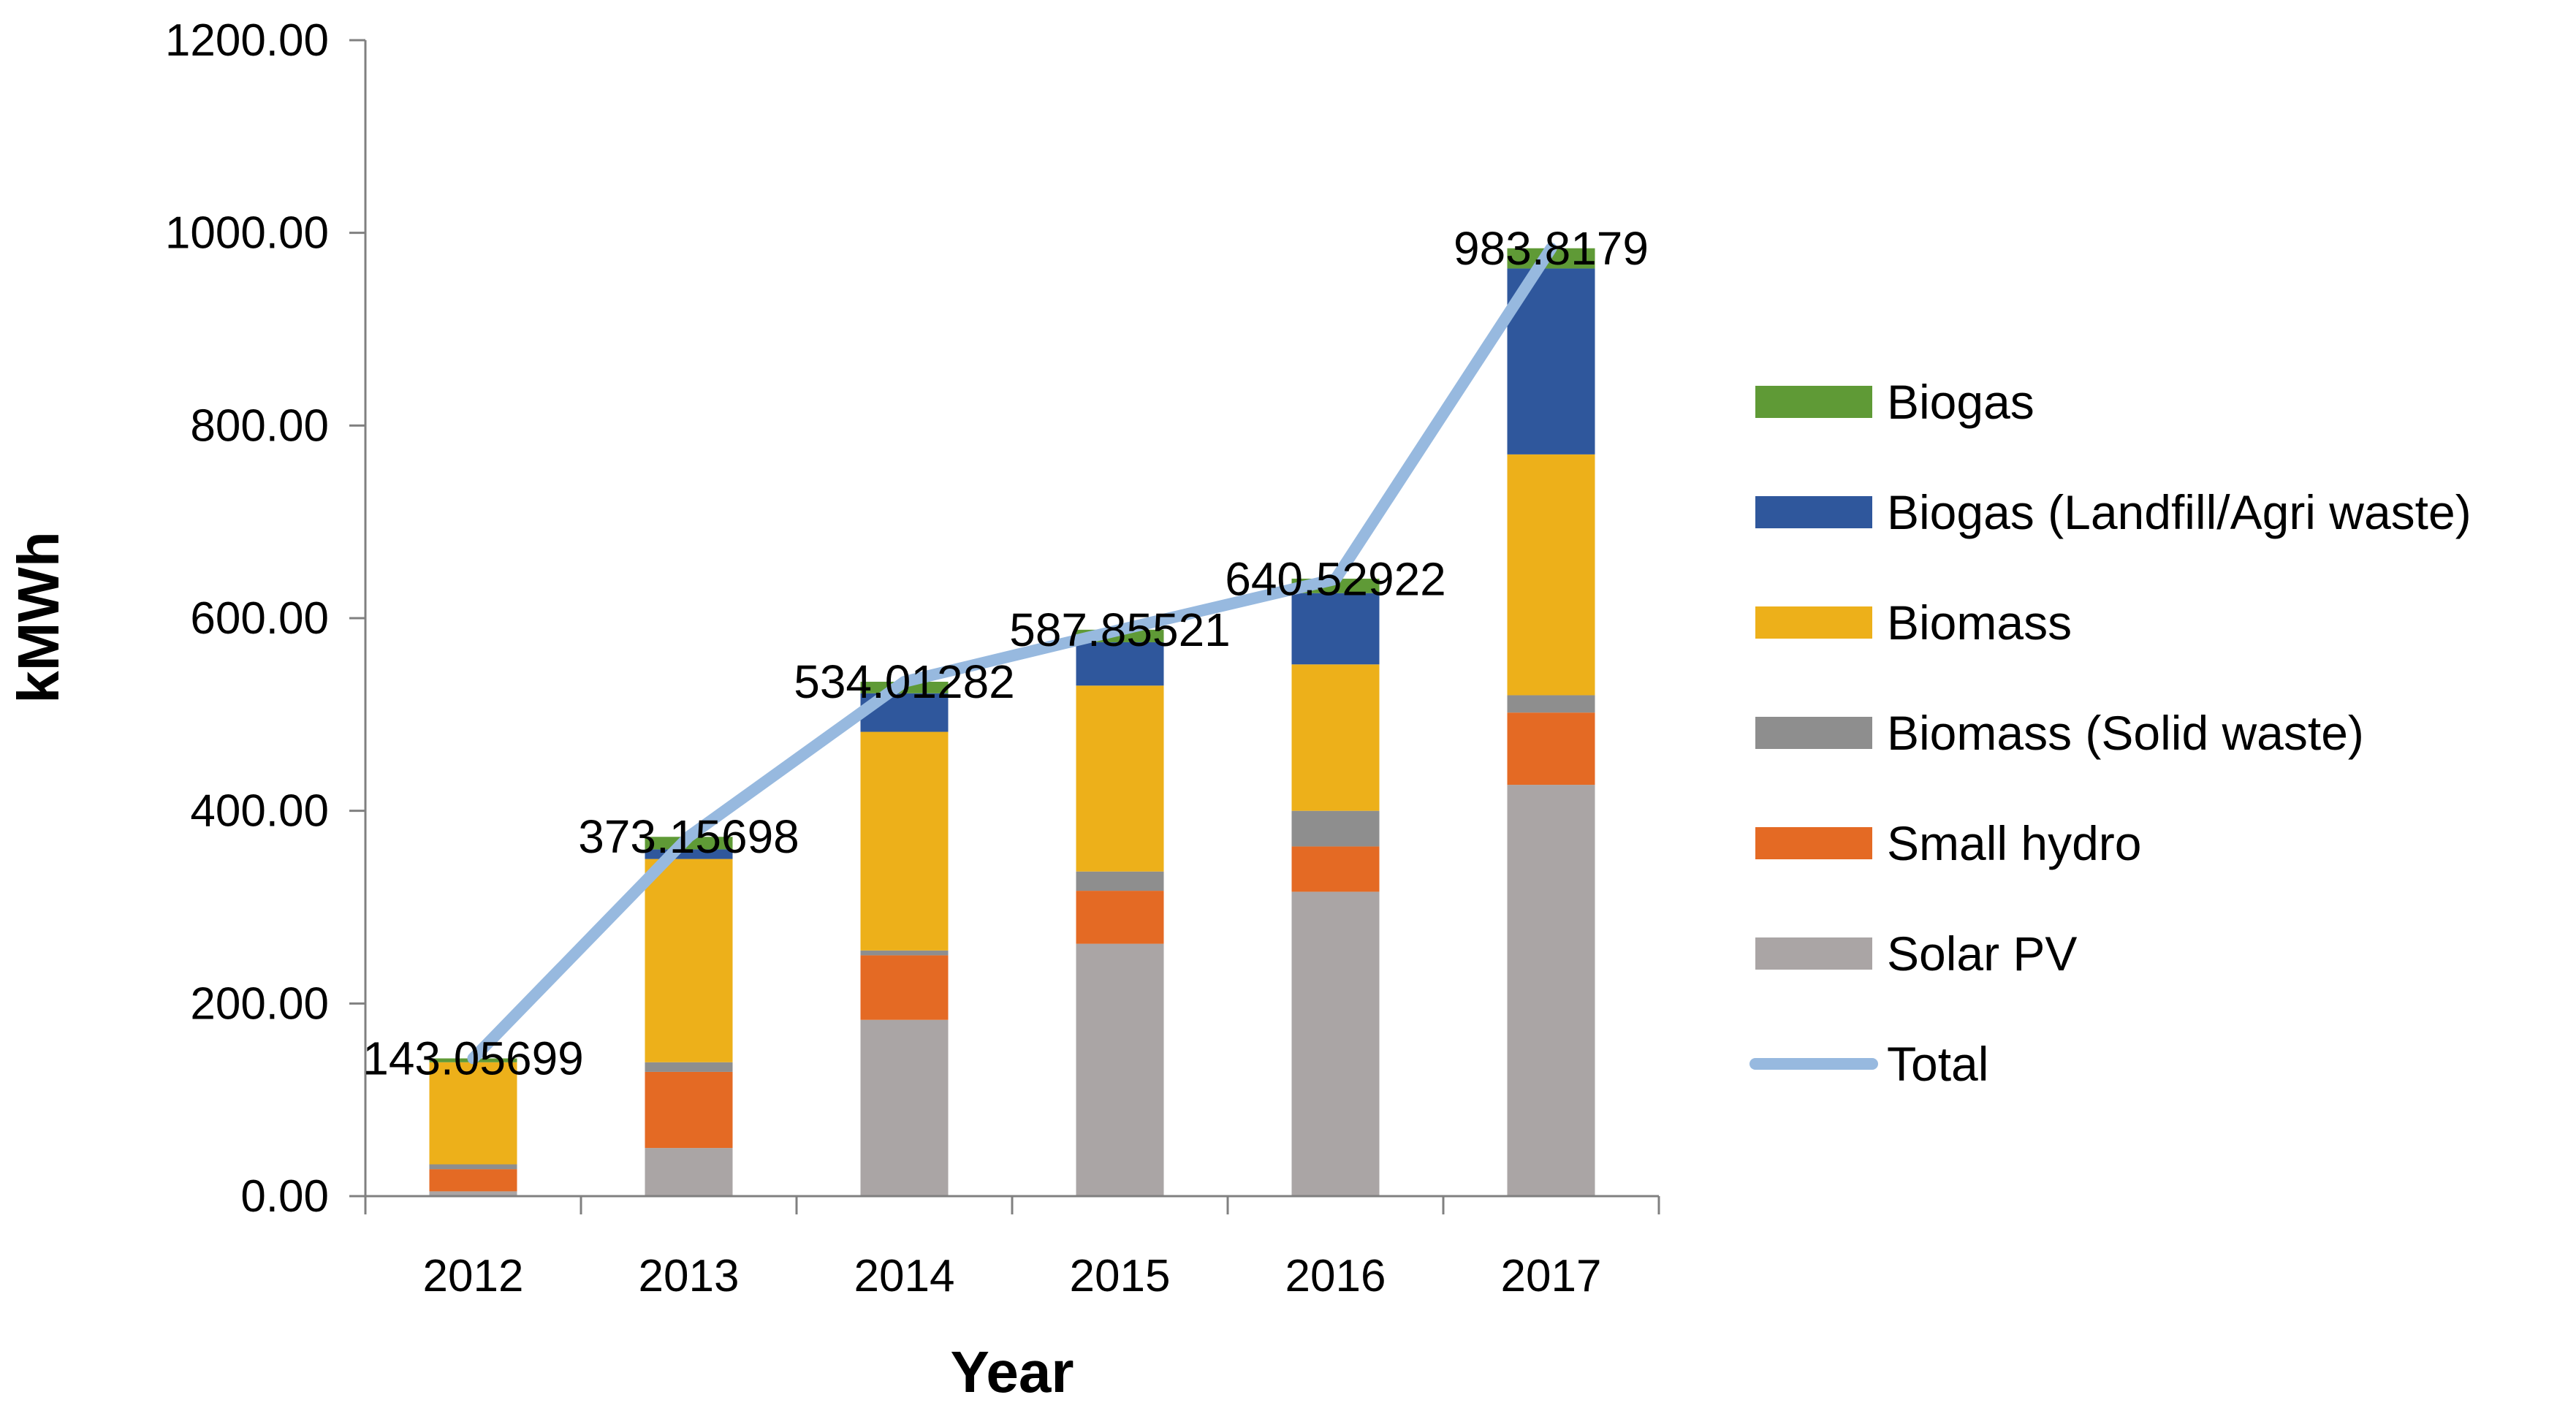 Image resolution: width=2576 pixels, height=1419 pixels. Describe the element at coordinates (1335, 1043) in the screenshot. I see `bar-solar-pv-2016` at that location.